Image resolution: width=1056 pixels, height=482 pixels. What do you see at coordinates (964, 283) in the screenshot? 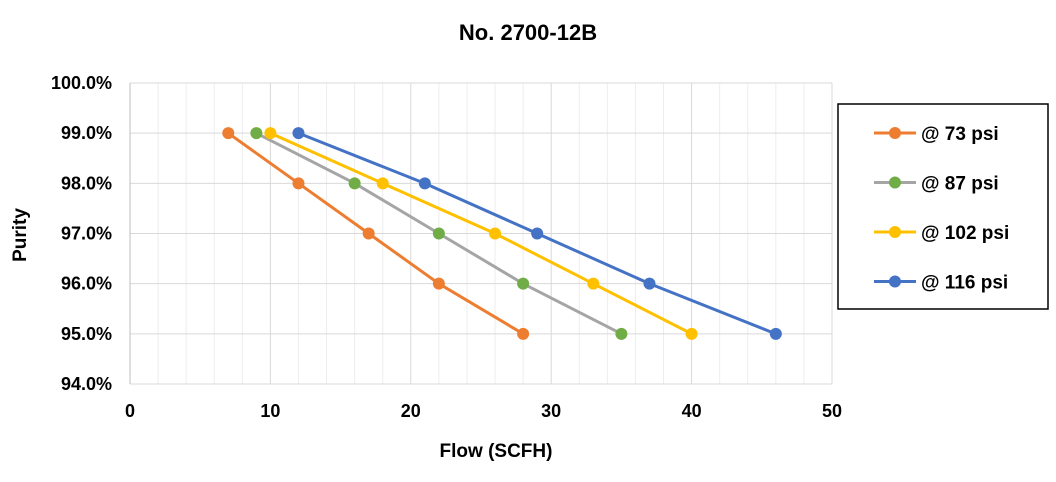
I see `legend-label: @ 116 psi` at bounding box center [964, 283].